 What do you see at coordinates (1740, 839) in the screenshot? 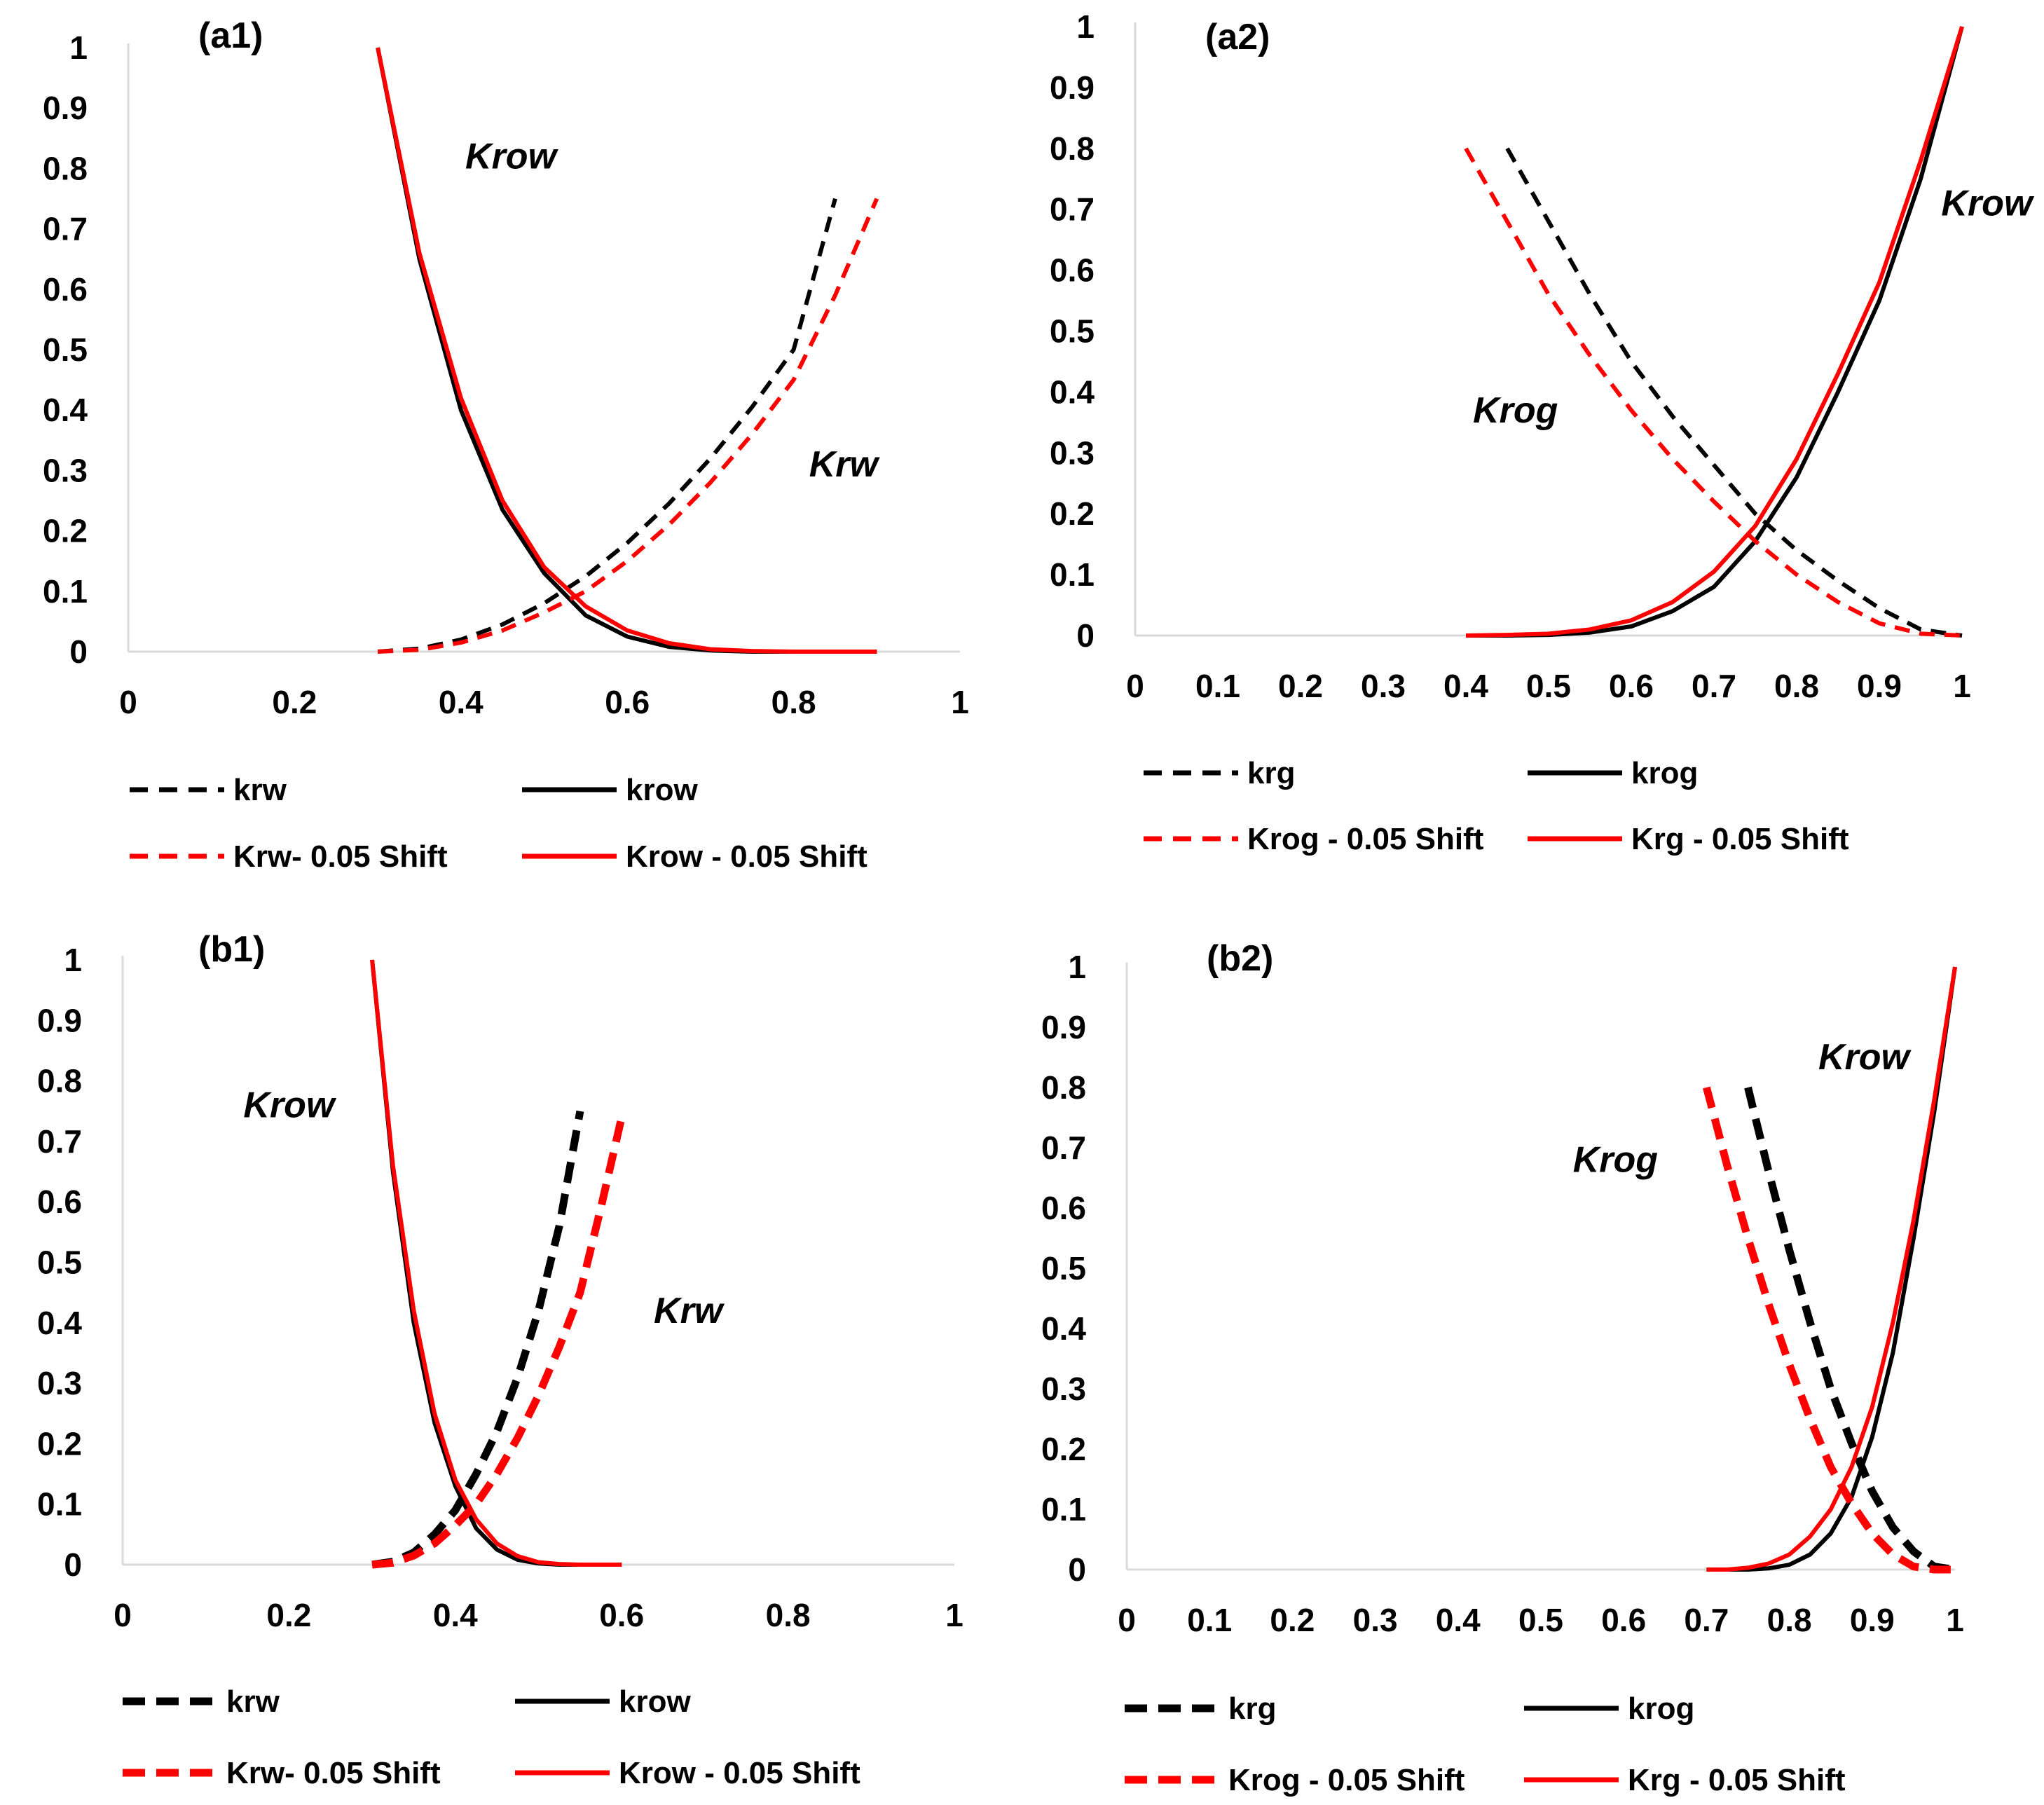
I see `legend-label: Krg - 0.05 Shift` at bounding box center [1740, 839].